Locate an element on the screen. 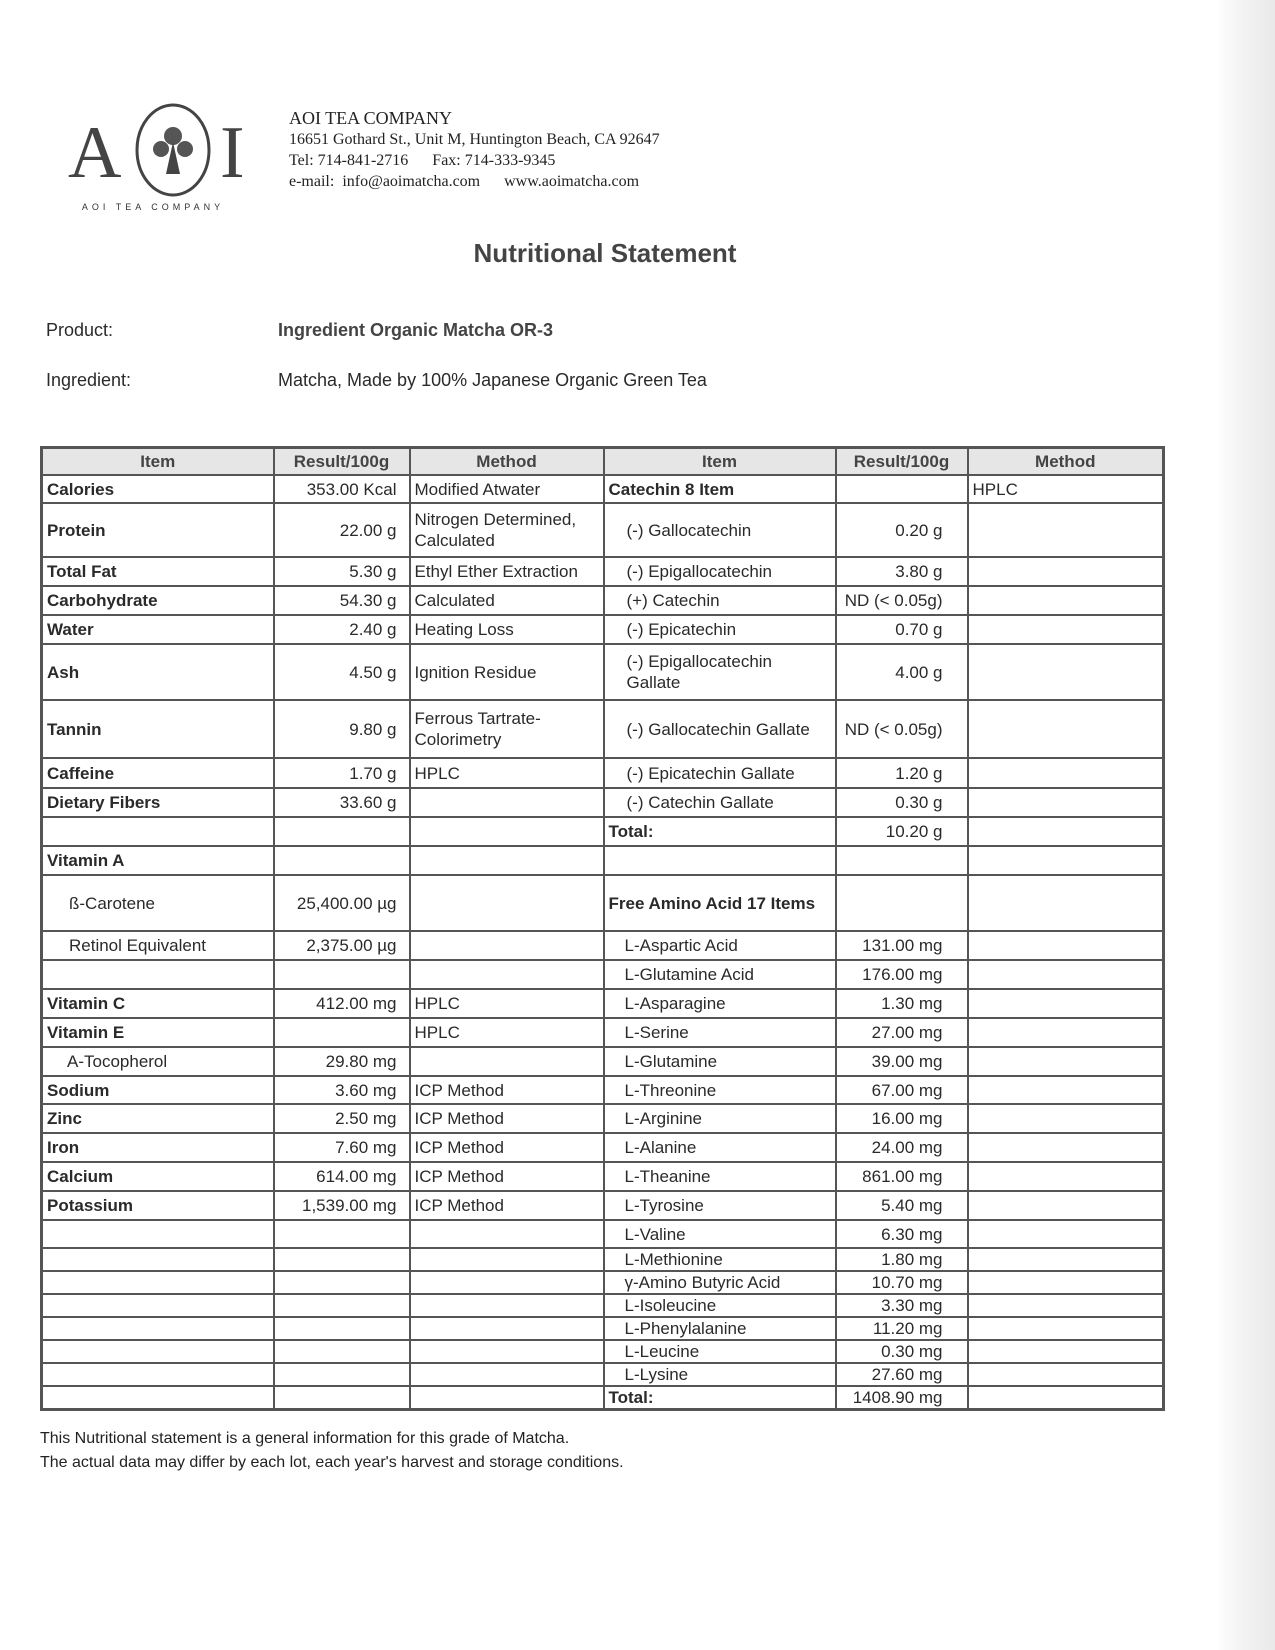  cell-item-left: Total Fat is located at coordinates (157, 571).